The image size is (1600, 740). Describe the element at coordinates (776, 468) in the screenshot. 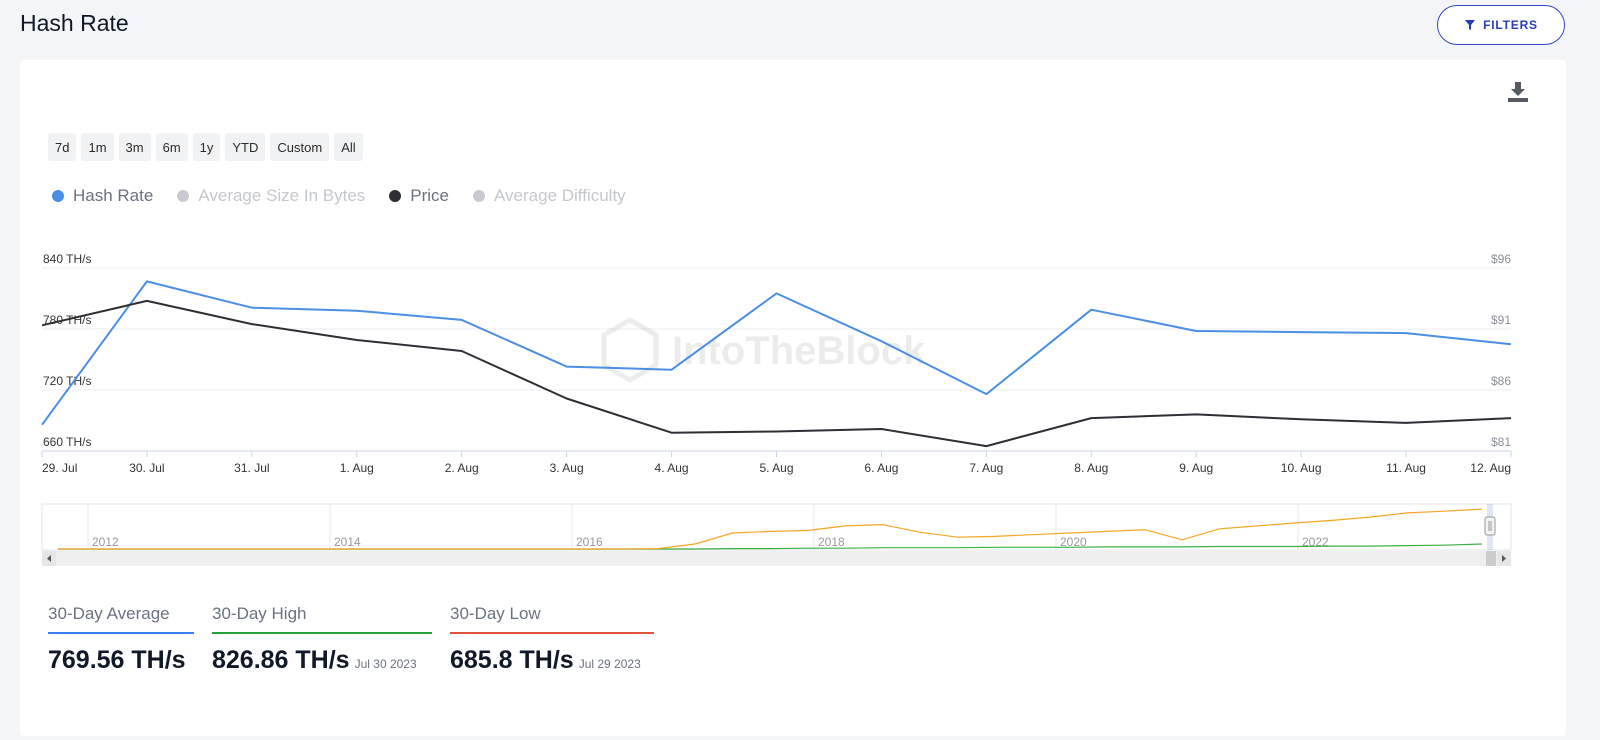

I see `x-tick-label: 5. Aug` at that location.